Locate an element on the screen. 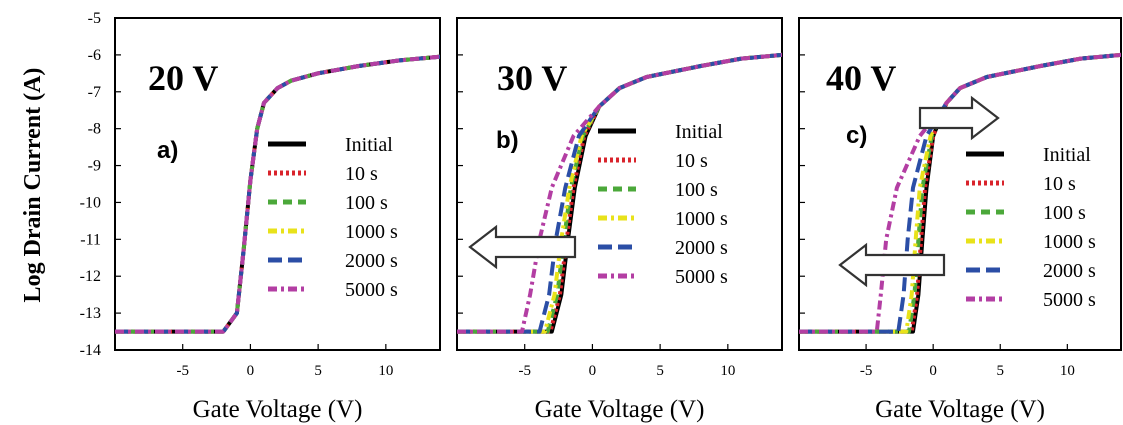  y-tick-label: -7 is located at coordinates (94, 92).